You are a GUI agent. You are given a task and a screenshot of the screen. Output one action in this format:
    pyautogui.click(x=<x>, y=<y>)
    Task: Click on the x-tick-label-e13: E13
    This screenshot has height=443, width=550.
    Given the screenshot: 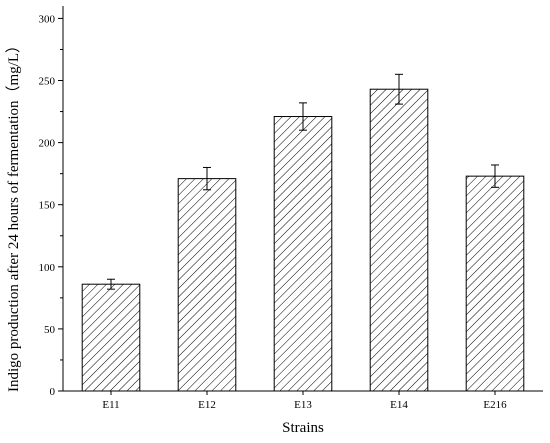 What is the action you would take?
    pyautogui.click(x=303, y=405)
    